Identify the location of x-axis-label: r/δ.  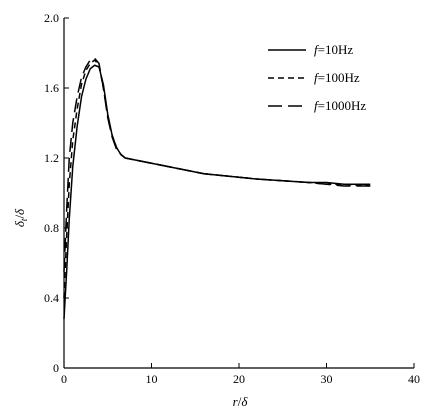
(241, 401).